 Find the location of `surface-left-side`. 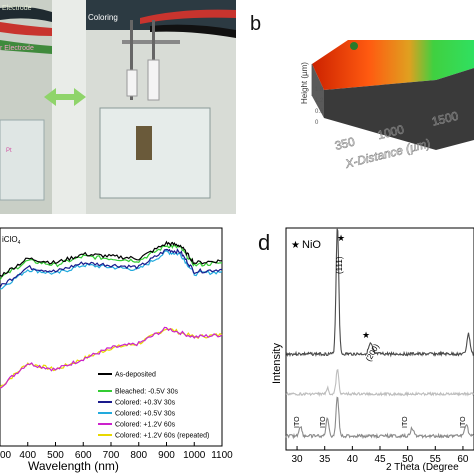

surface-left-side is located at coordinates (318, 91).